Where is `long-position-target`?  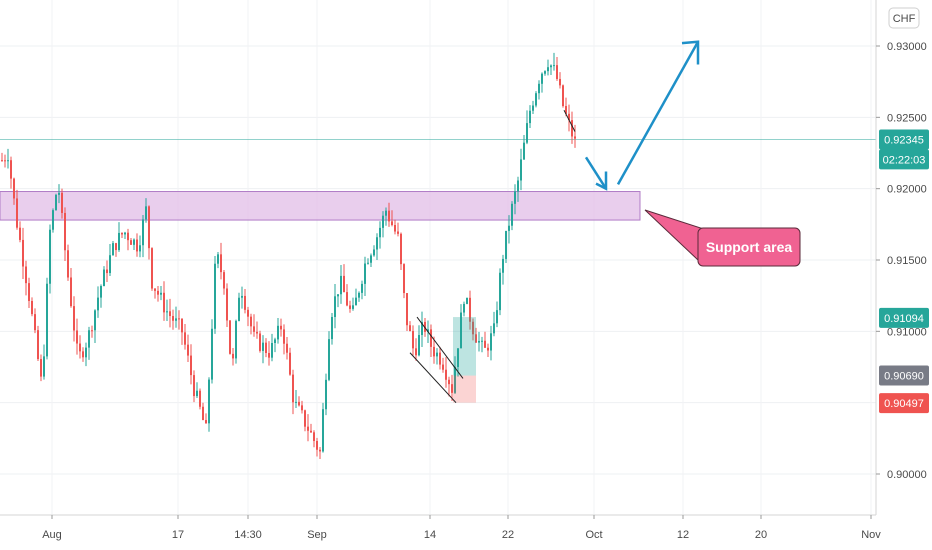
long-position-target is located at coordinates (464, 346).